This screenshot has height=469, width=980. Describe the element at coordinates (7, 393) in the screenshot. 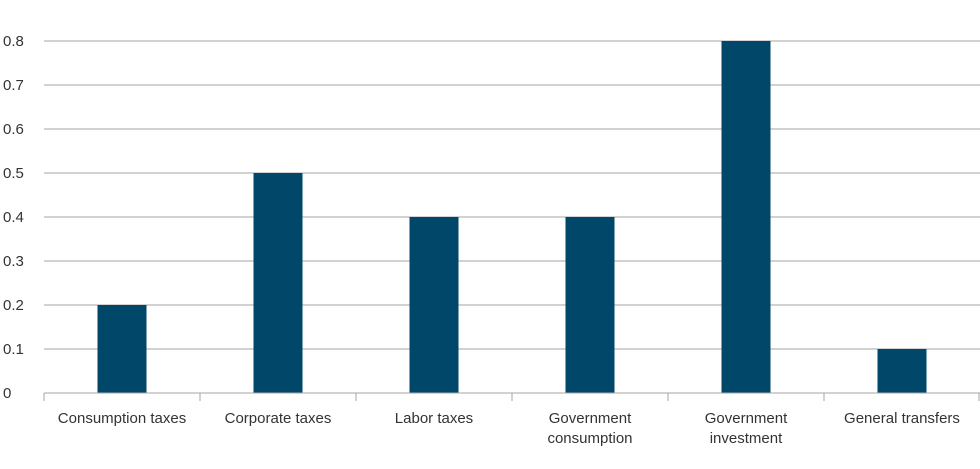

I see `y-tick-label: 0` at that location.